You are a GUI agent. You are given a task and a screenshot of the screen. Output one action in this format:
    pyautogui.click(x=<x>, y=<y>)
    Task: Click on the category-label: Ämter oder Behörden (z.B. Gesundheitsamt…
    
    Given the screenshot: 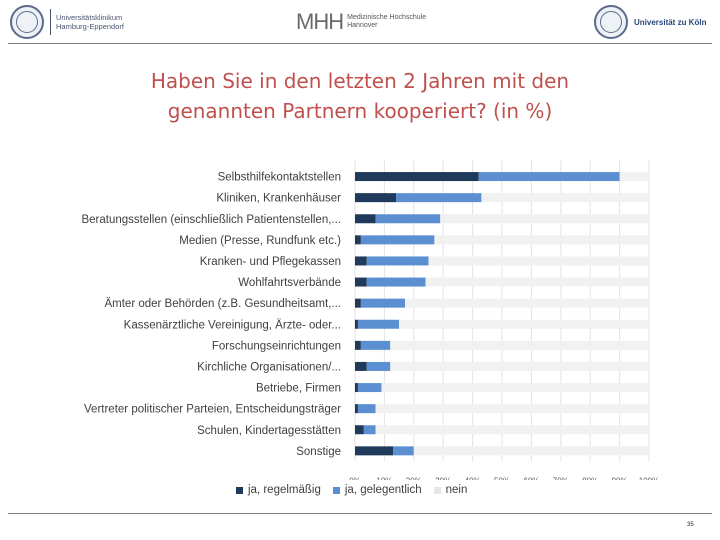 What is the action you would take?
    pyautogui.click(x=222, y=304)
    